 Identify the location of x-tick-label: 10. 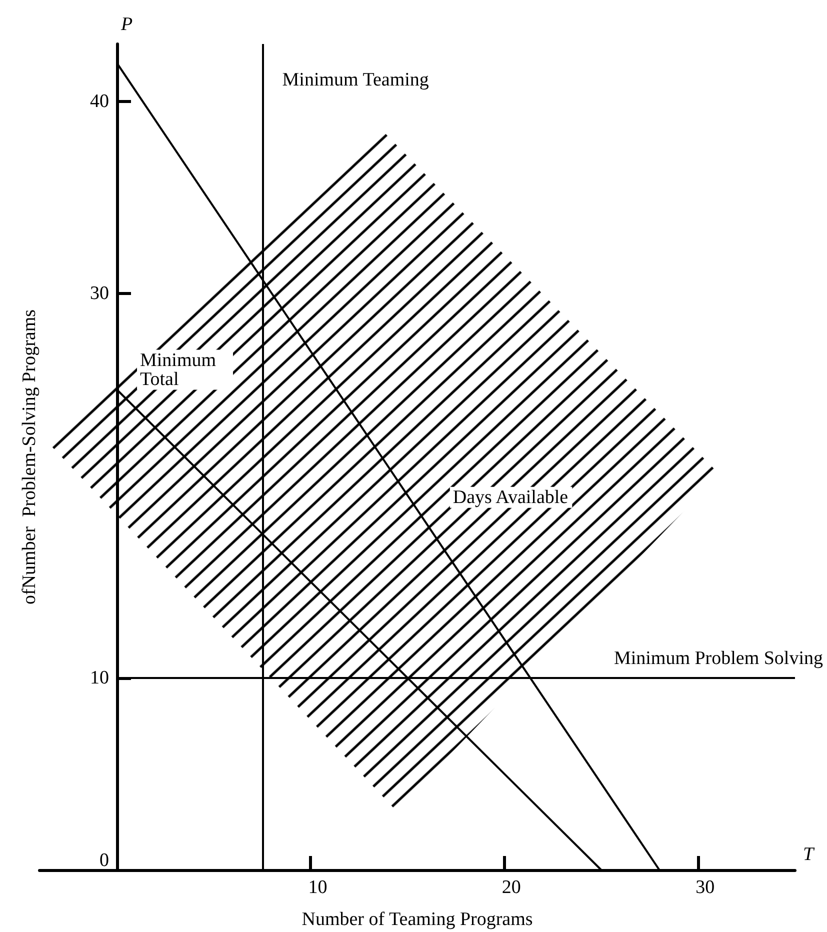
(318, 887).